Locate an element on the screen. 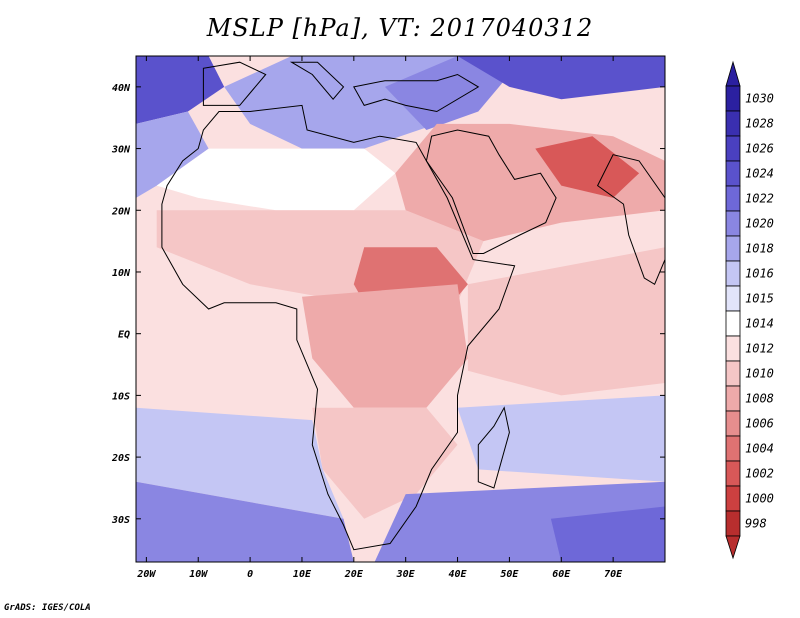  colorbar-label: 1015 is located at coordinates (759, 299).